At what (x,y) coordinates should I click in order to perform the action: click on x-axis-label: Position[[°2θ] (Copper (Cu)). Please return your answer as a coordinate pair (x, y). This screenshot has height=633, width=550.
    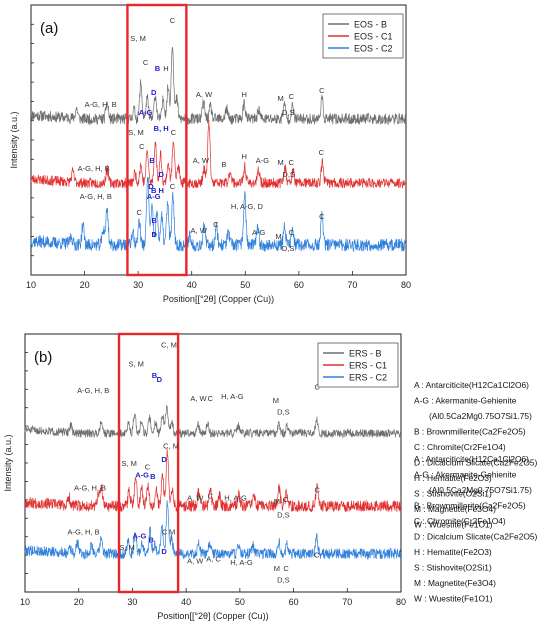
    Looking at the image, I should click on (218, 299).